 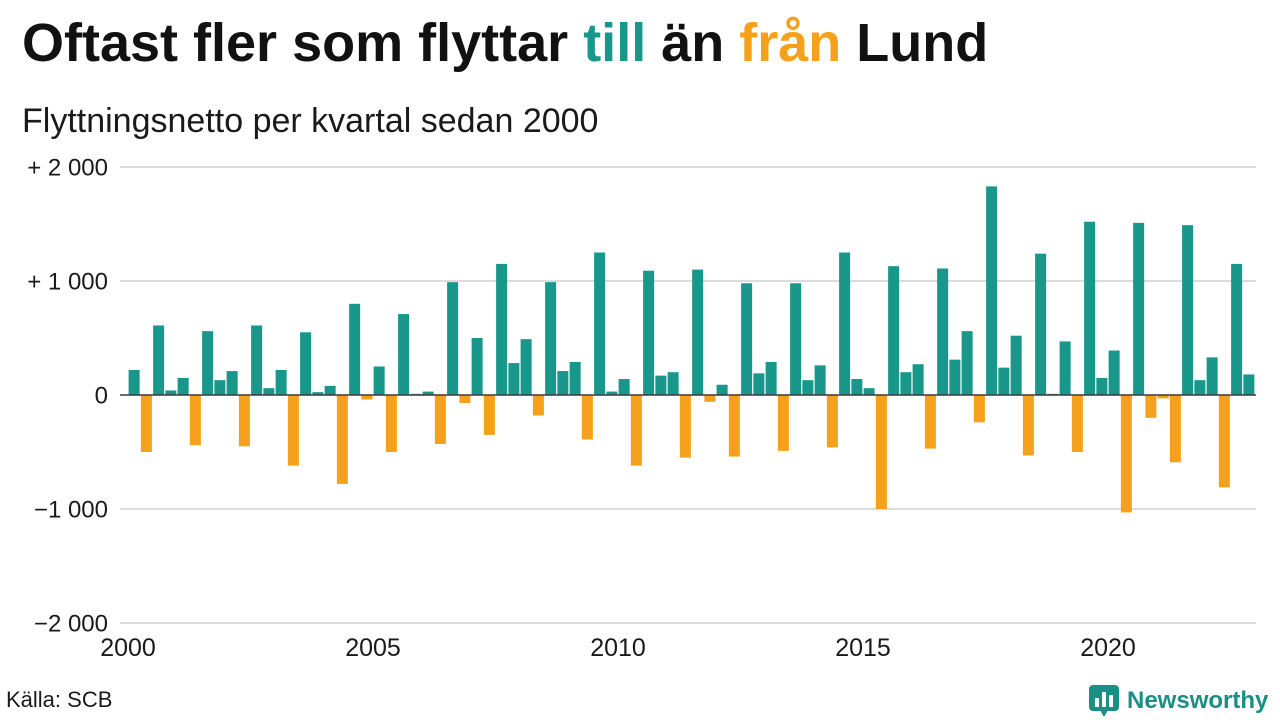 What do you see at coordinates (71, 624) in the screenshot?
I see `y-tick-label: −2 000` at bounding box center [71, 624].